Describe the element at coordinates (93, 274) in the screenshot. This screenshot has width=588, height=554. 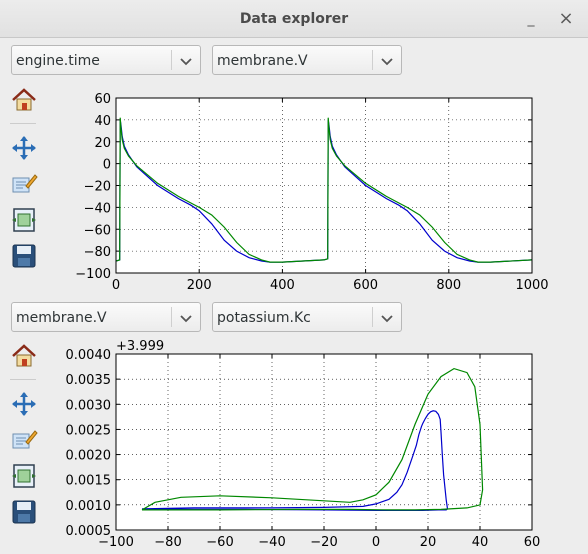
I see `y-tick-label: −100` at that location.